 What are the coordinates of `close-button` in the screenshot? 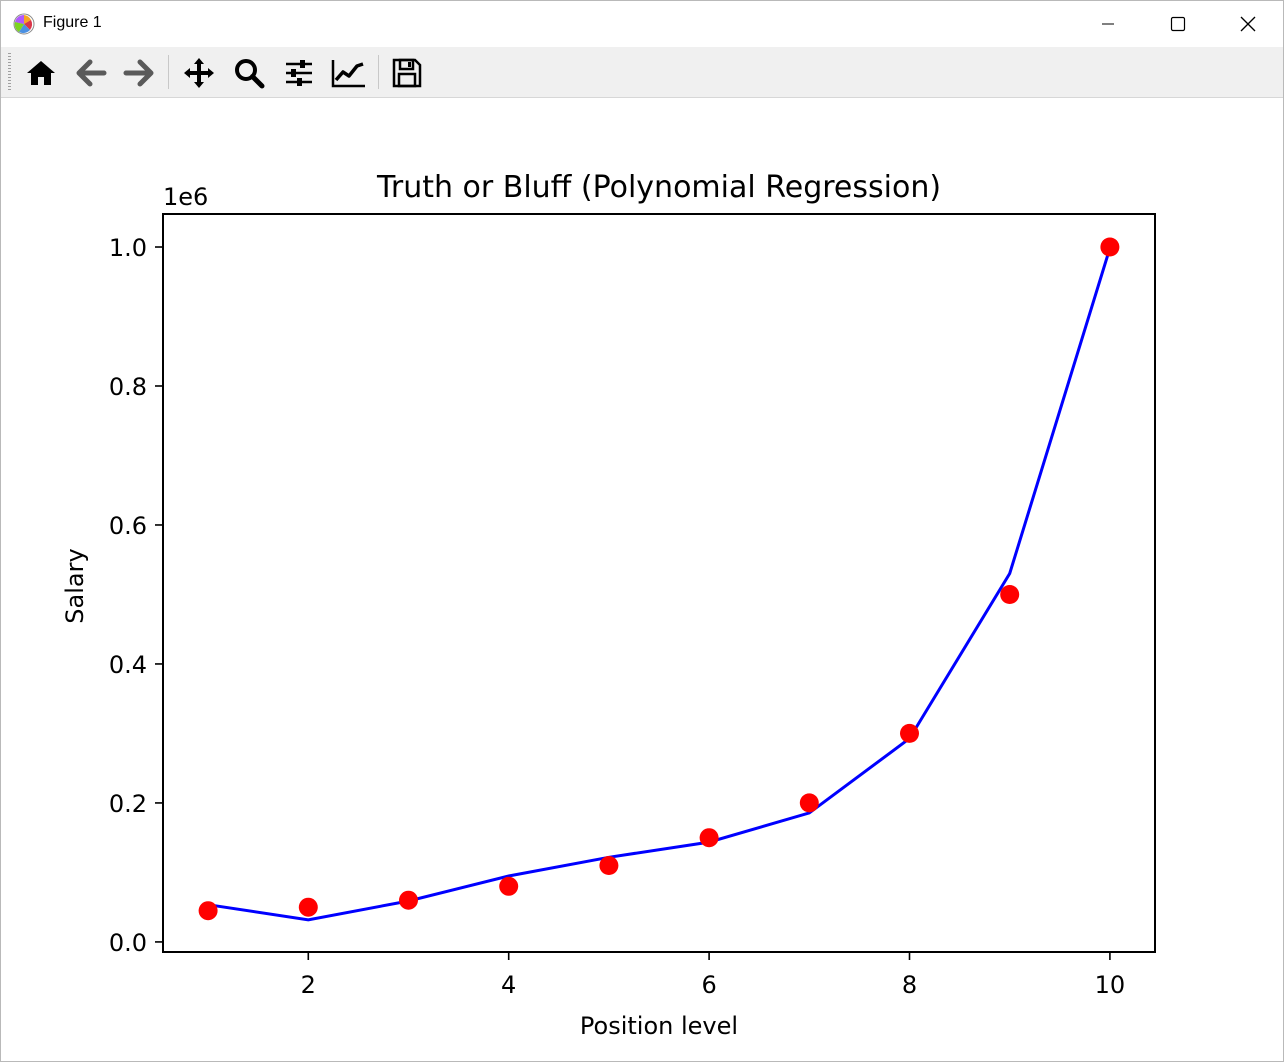 It's located at (1248, 24).